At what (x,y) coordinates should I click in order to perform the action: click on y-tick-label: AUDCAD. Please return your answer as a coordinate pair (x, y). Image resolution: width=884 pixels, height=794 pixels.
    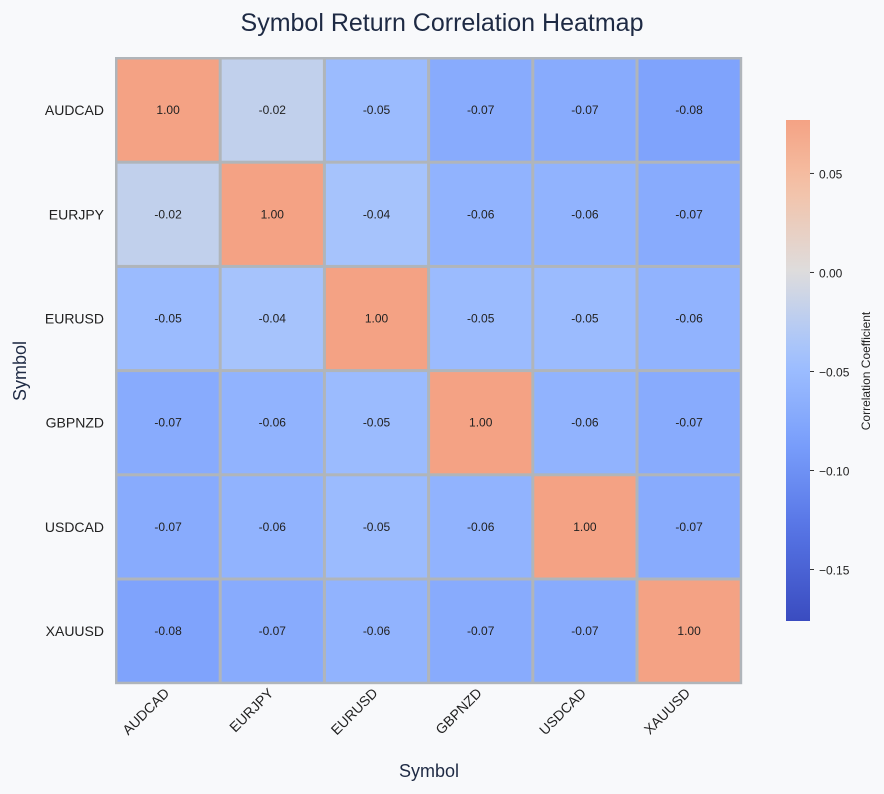
    Looking at the image, I should click on (74, 110).